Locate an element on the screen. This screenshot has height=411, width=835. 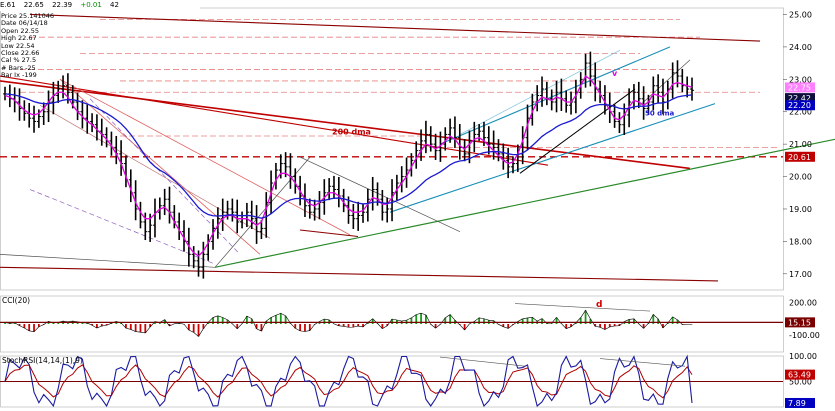
info-line: High 22.67 is located at coordinates (19, 38).